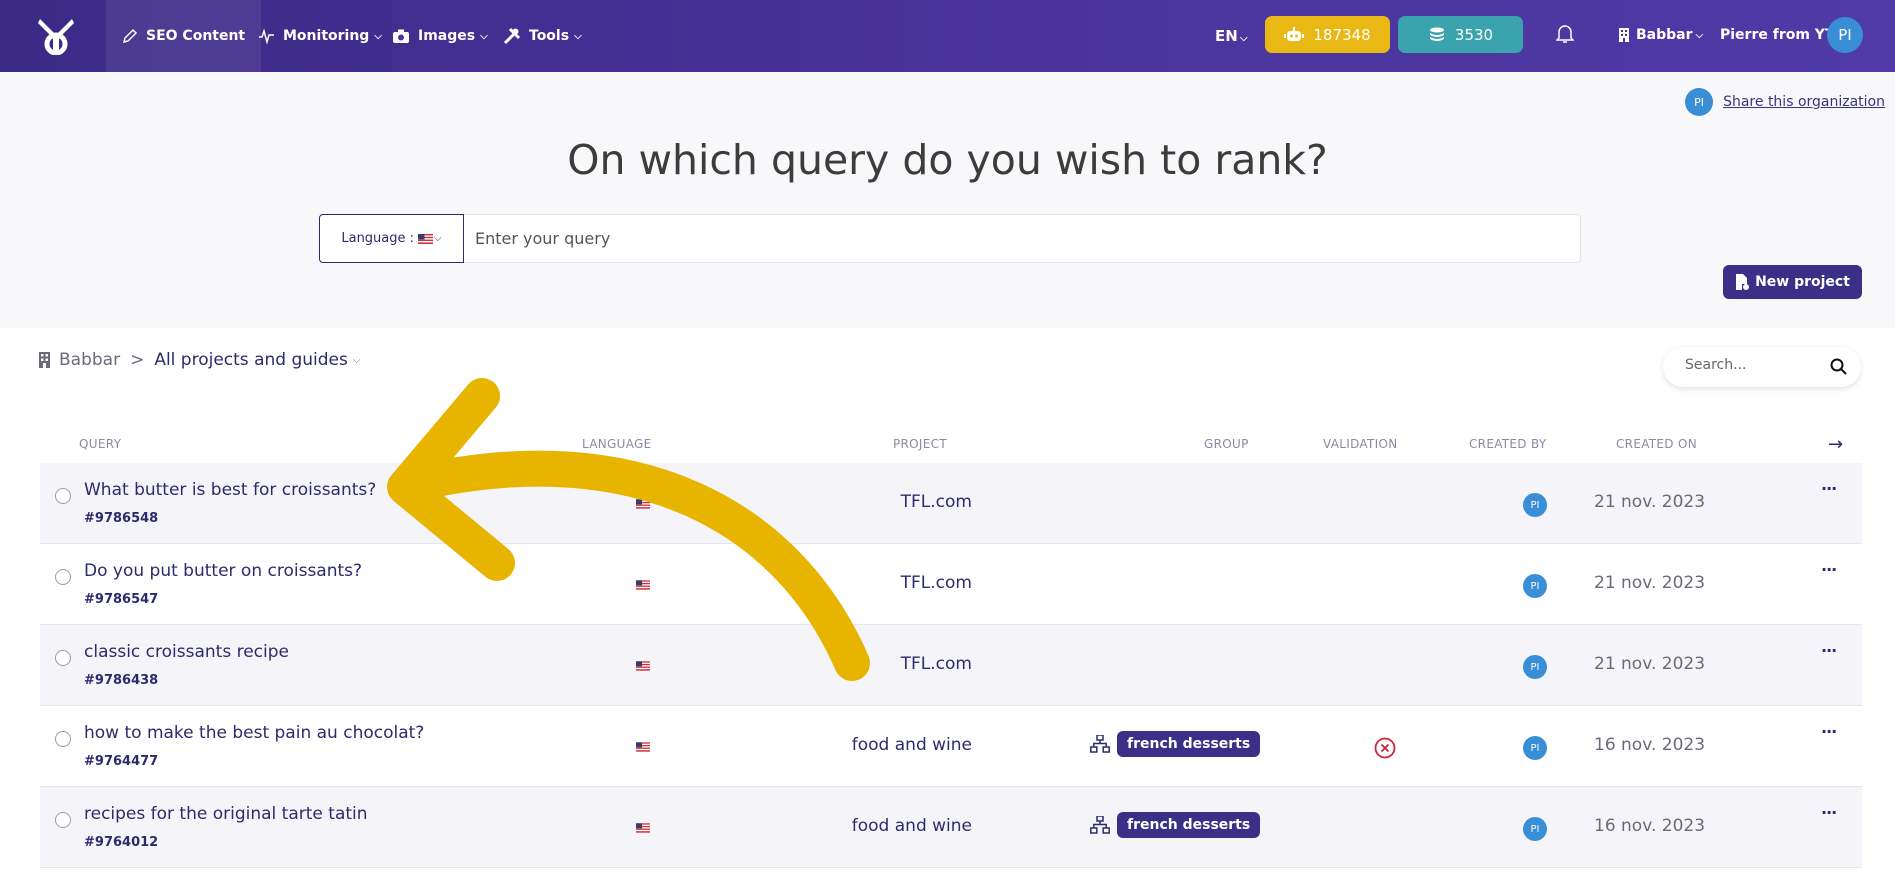 The width and height of the screenshot is (1895, 873). What do you see at coordinates (1436, 34) in the screenshot?
I see `coins-icon` at bounding box center [1436, 34].